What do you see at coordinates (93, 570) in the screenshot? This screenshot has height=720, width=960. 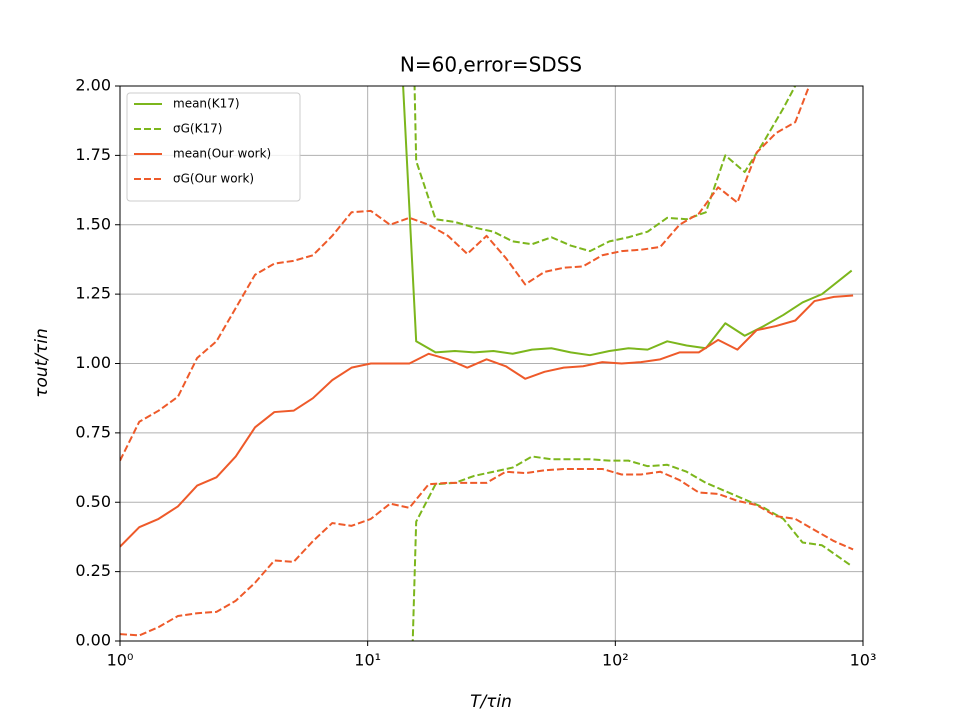 I see `y-tick-label: 0.25` at bounding box center [93, 570].